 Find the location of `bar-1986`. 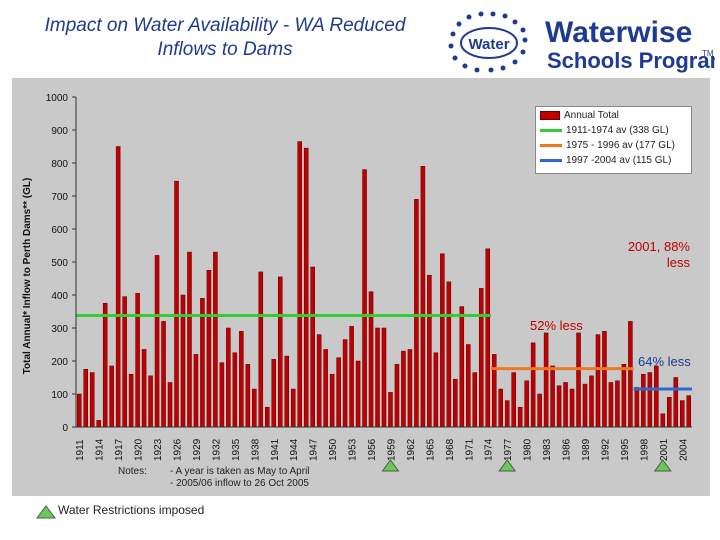

bar-1986 is located at coordinates (565, 405).